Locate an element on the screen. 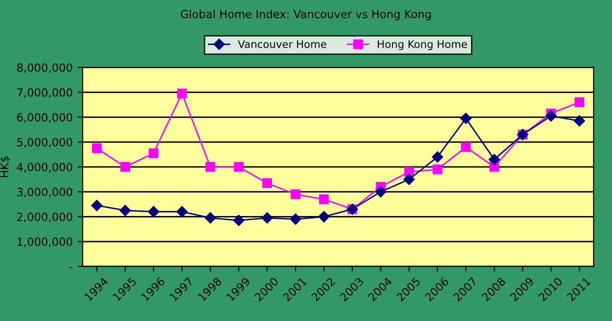 This screenshot has height=321, width=612. legend-label: Hong Kong Home is located at coordinates (422, 45).